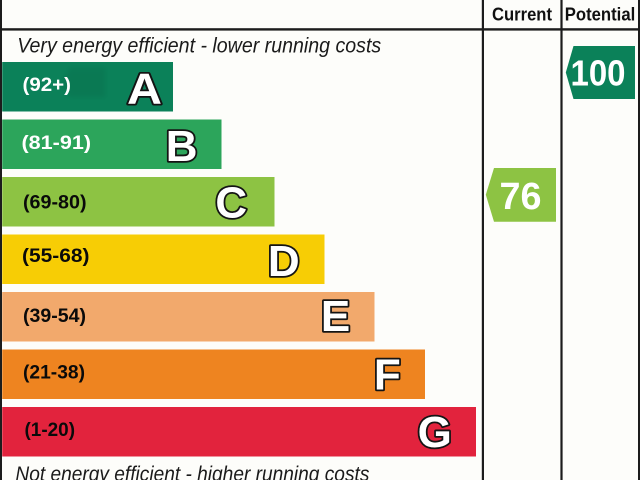 This screenshot has width=640, height=480. I want to click on svg-text: Current, so click(522, 15).